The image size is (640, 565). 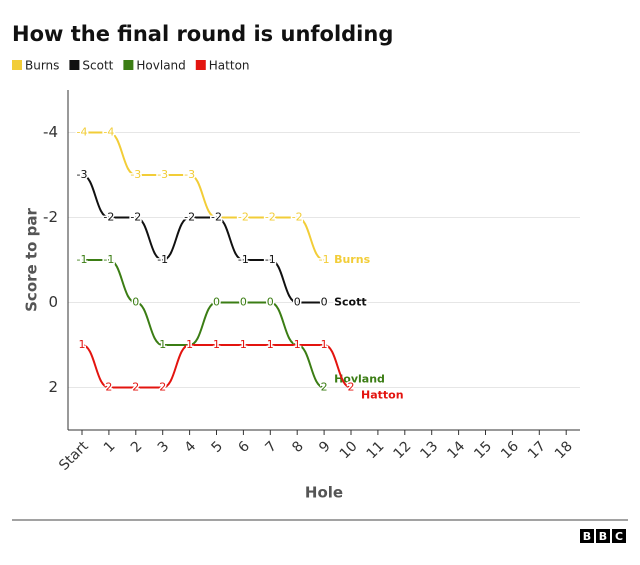 I want to click on x-tick-label: 7, so click(x=271, y=447).